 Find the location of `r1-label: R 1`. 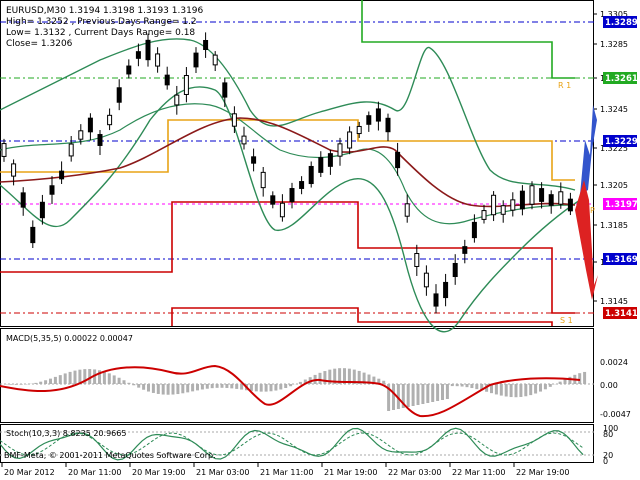

r1-label: R 1 is located at coordinates (564, 85).